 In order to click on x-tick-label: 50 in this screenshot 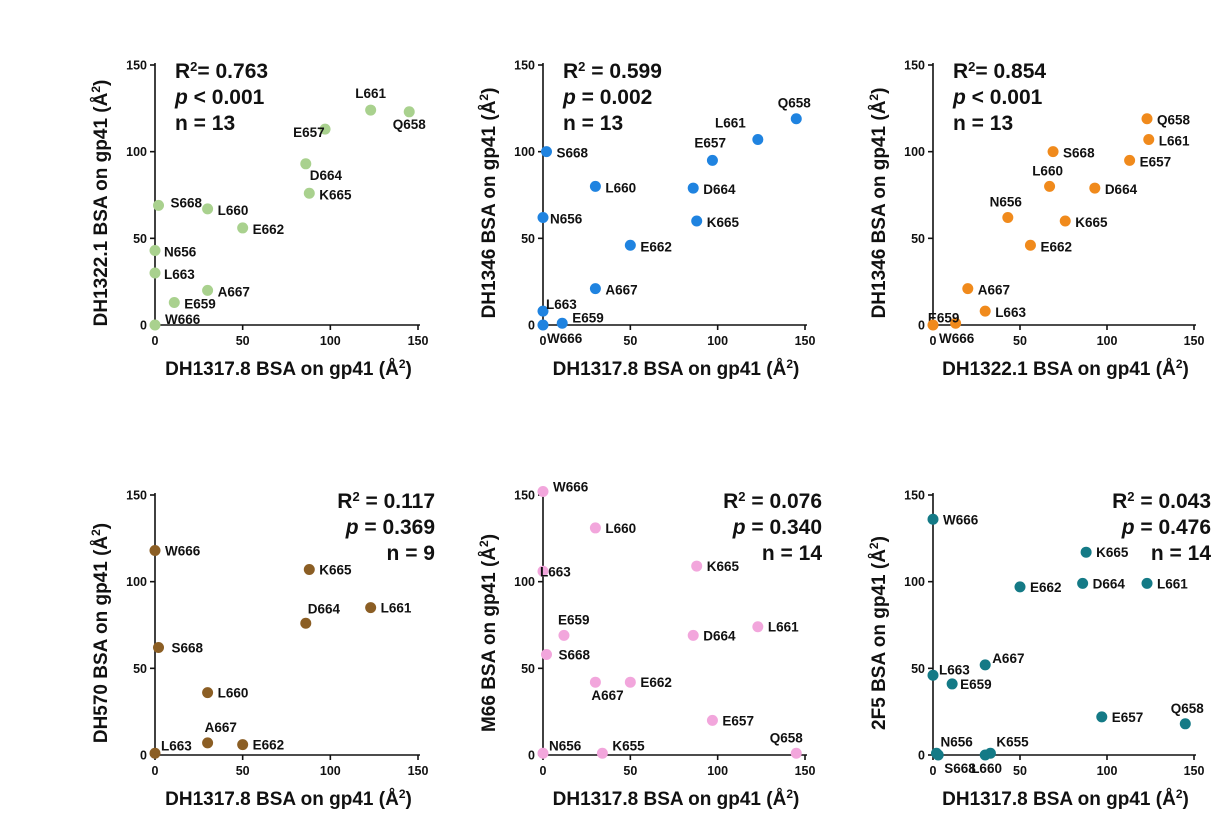, I will do `click(630, 341)`.